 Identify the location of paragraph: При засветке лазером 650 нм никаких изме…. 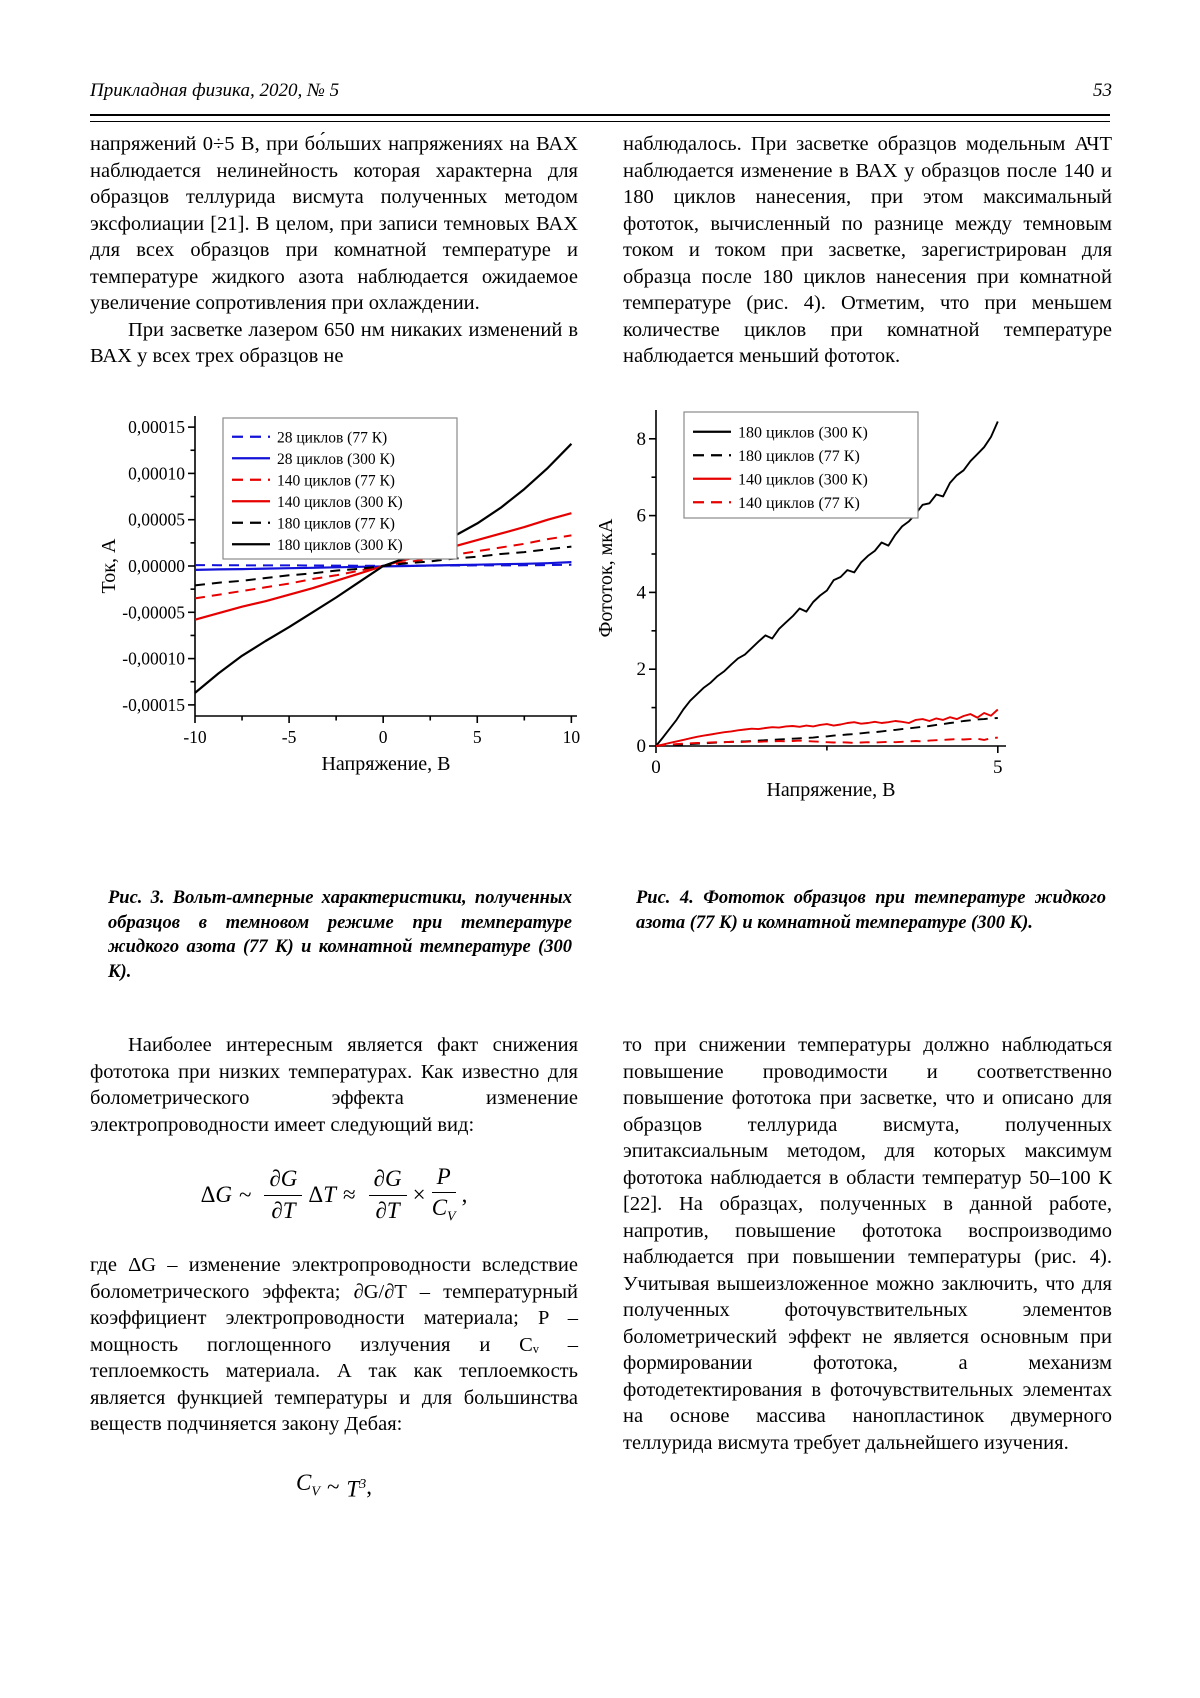
(334, 343).